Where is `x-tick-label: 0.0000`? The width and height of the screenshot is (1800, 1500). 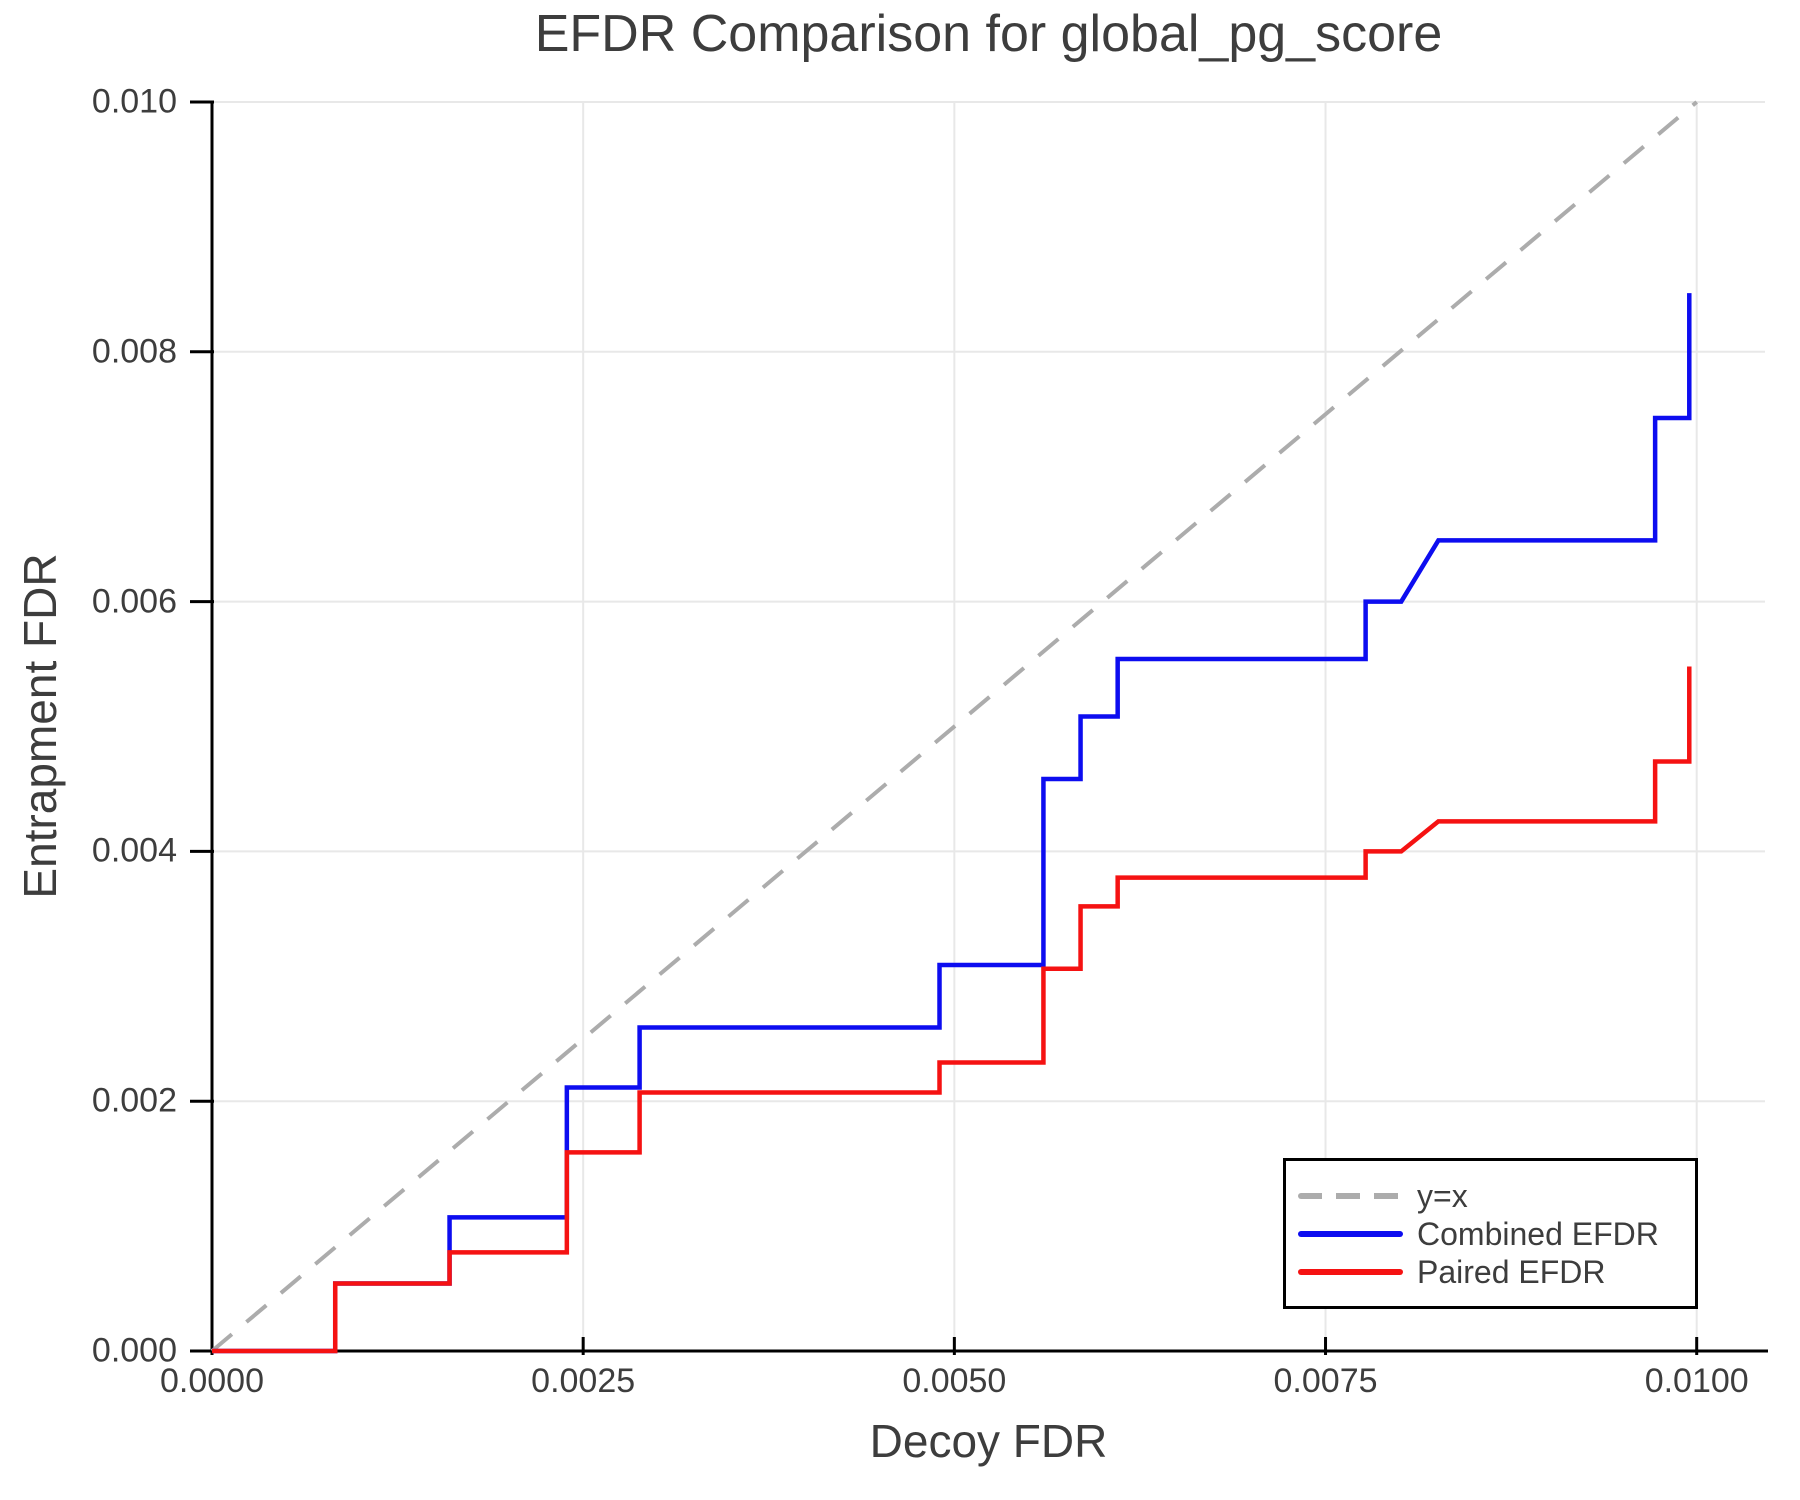
x-tick-label: 0.0000 is located at coordinates (212, 1381).